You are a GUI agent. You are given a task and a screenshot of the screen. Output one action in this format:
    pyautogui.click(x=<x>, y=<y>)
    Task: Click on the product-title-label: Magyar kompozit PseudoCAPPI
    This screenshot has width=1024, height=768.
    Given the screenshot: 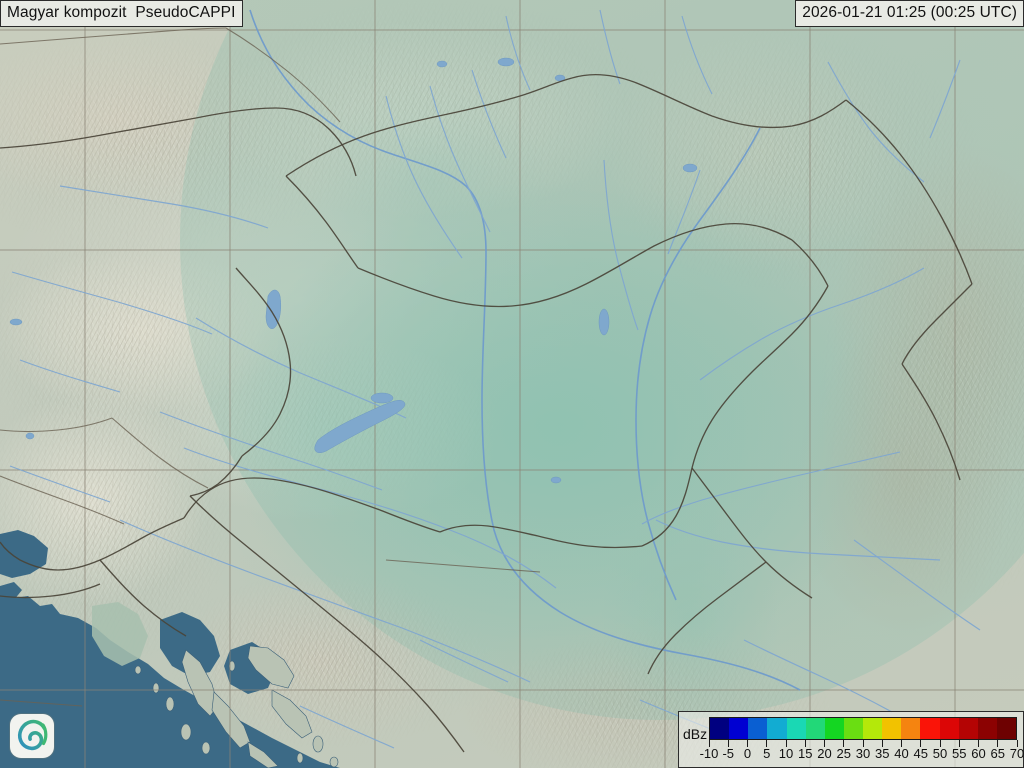 What is the action you would take?
    pyautogui.click(x=121, y=13)
    